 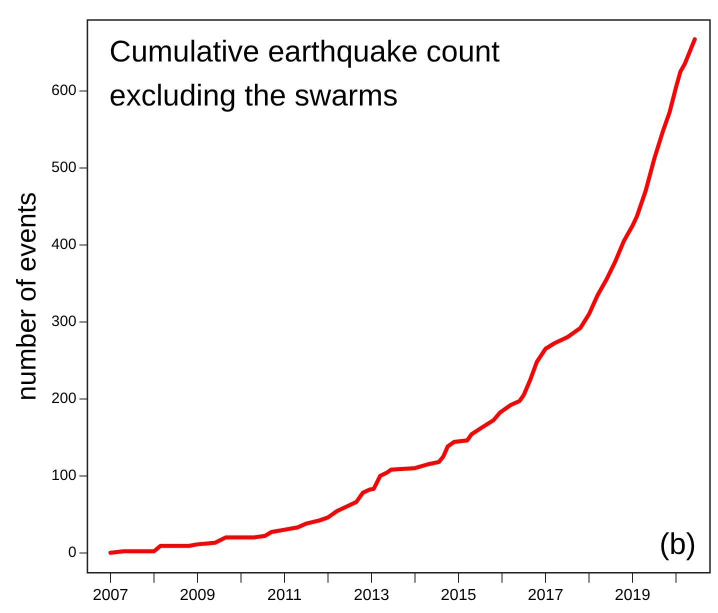 What do you see at coordinates (198, 595) in the screenshot?
I see `x-tick-label: 2009` at bounding box center [198, 595].